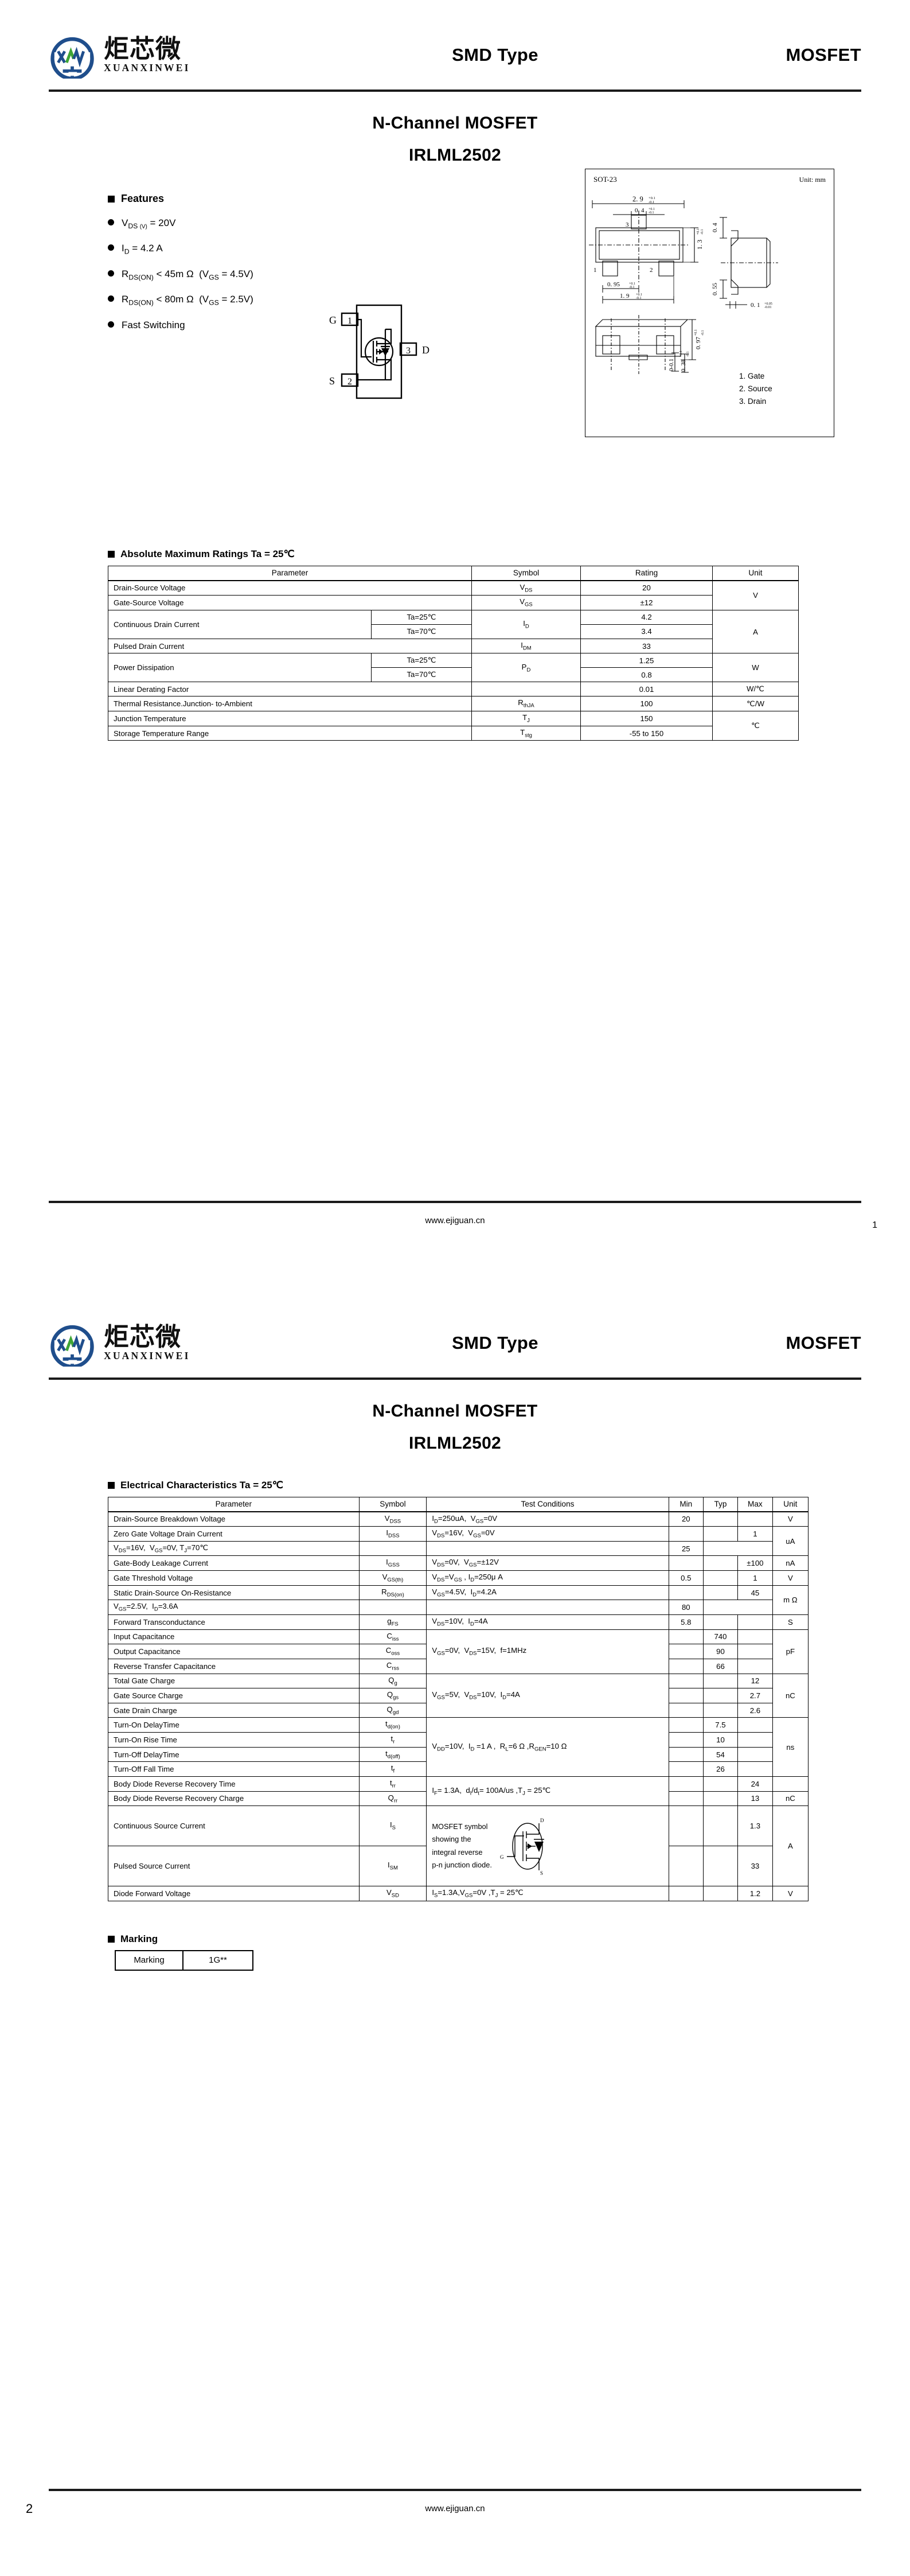 The width and height of the screenshot is (910, 2576). Describe the element at coordinates (234, 1740) in the screenshot. I see `ec-parameter: Turn-On Rise Time` at that location.